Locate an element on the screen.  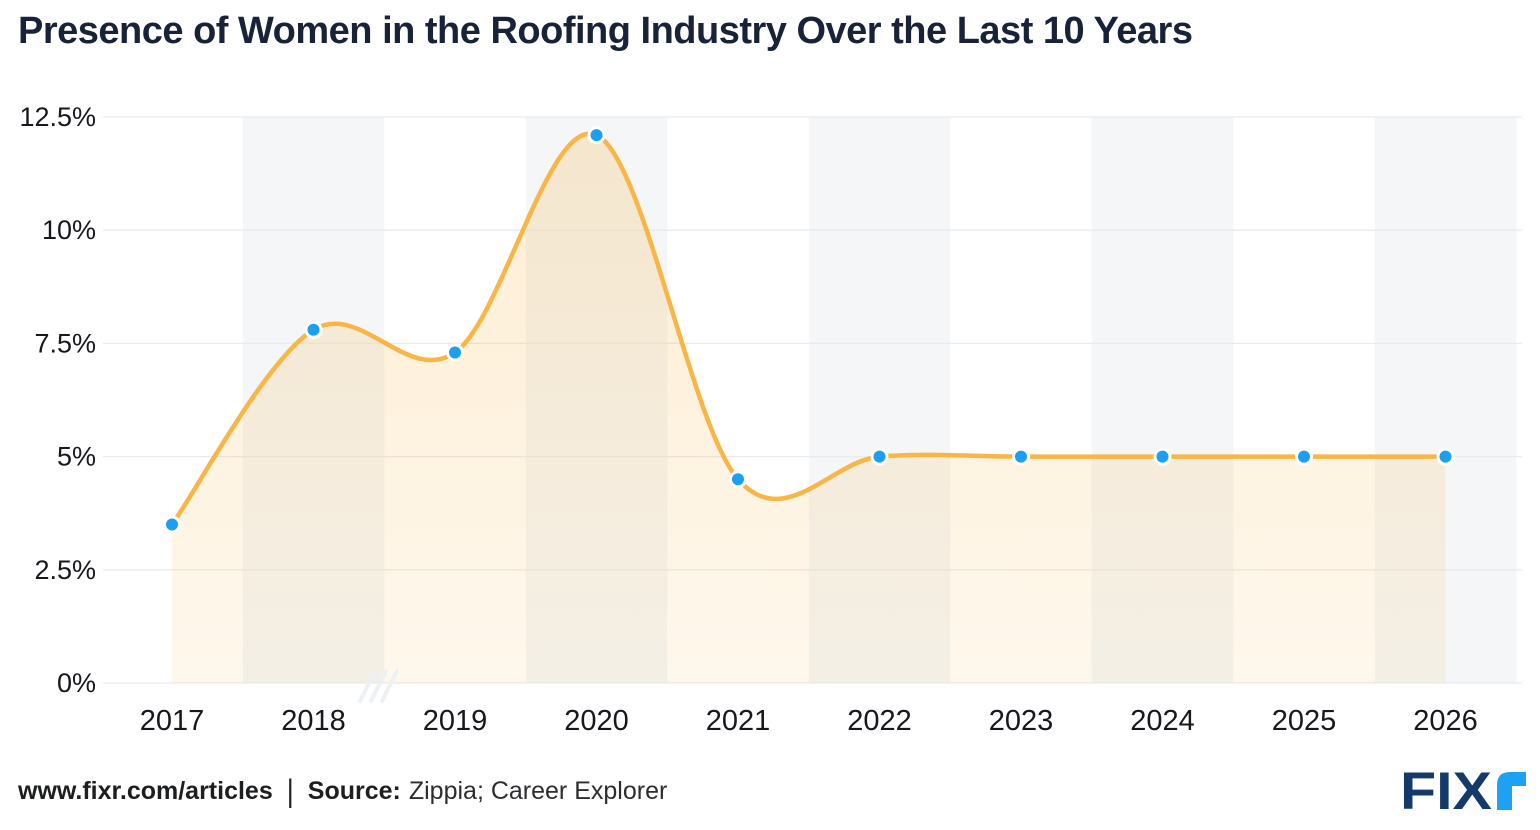
x-tick-label: 2022 is located at coordinates (879, 721).